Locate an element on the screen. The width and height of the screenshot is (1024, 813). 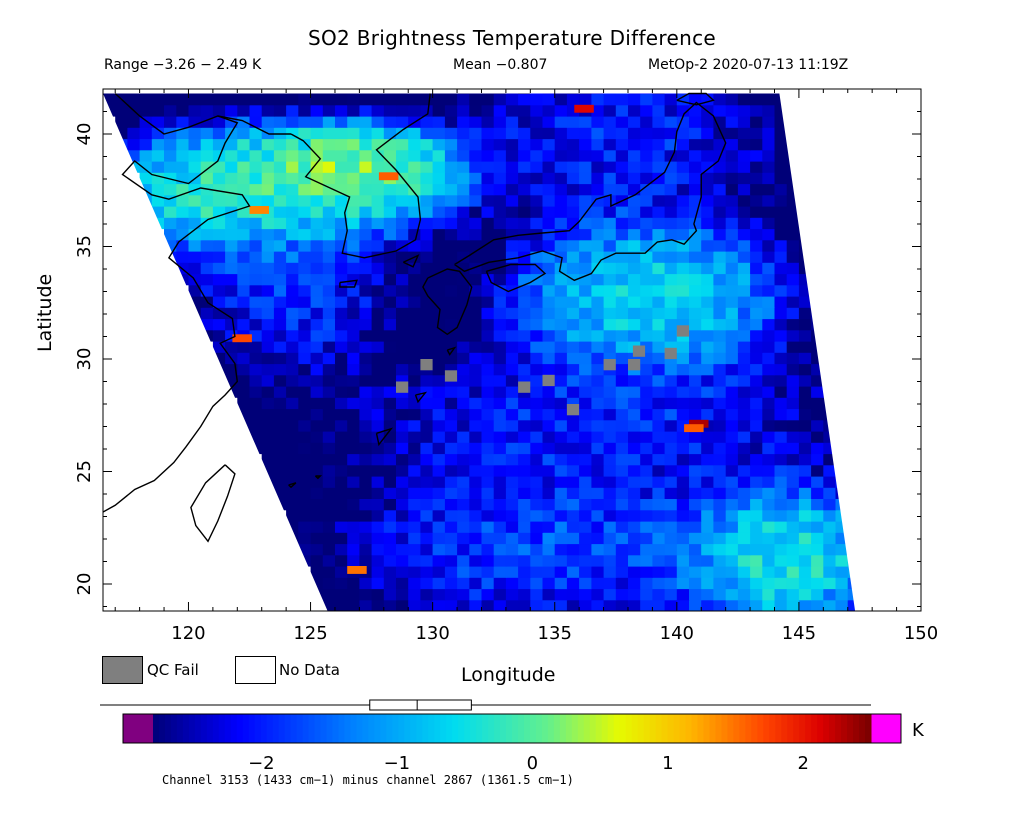
colorbar-tick-label: 0 is located at coordinates (532, 763).